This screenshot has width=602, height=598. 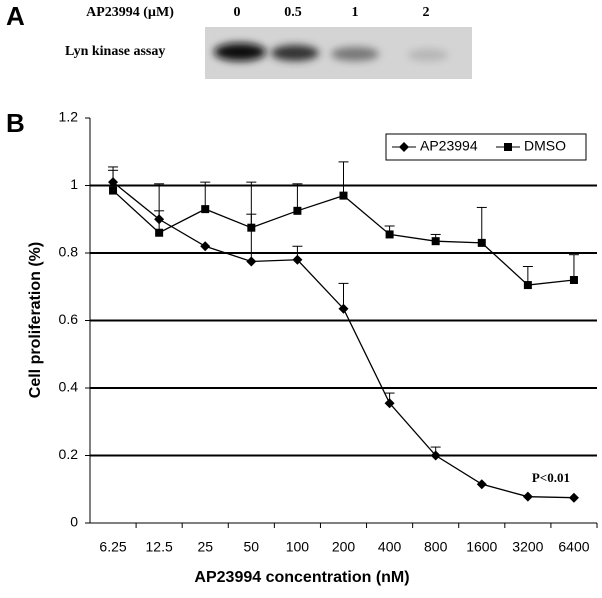 I want to click on lane-label: 2, so click(x=426, y=12).